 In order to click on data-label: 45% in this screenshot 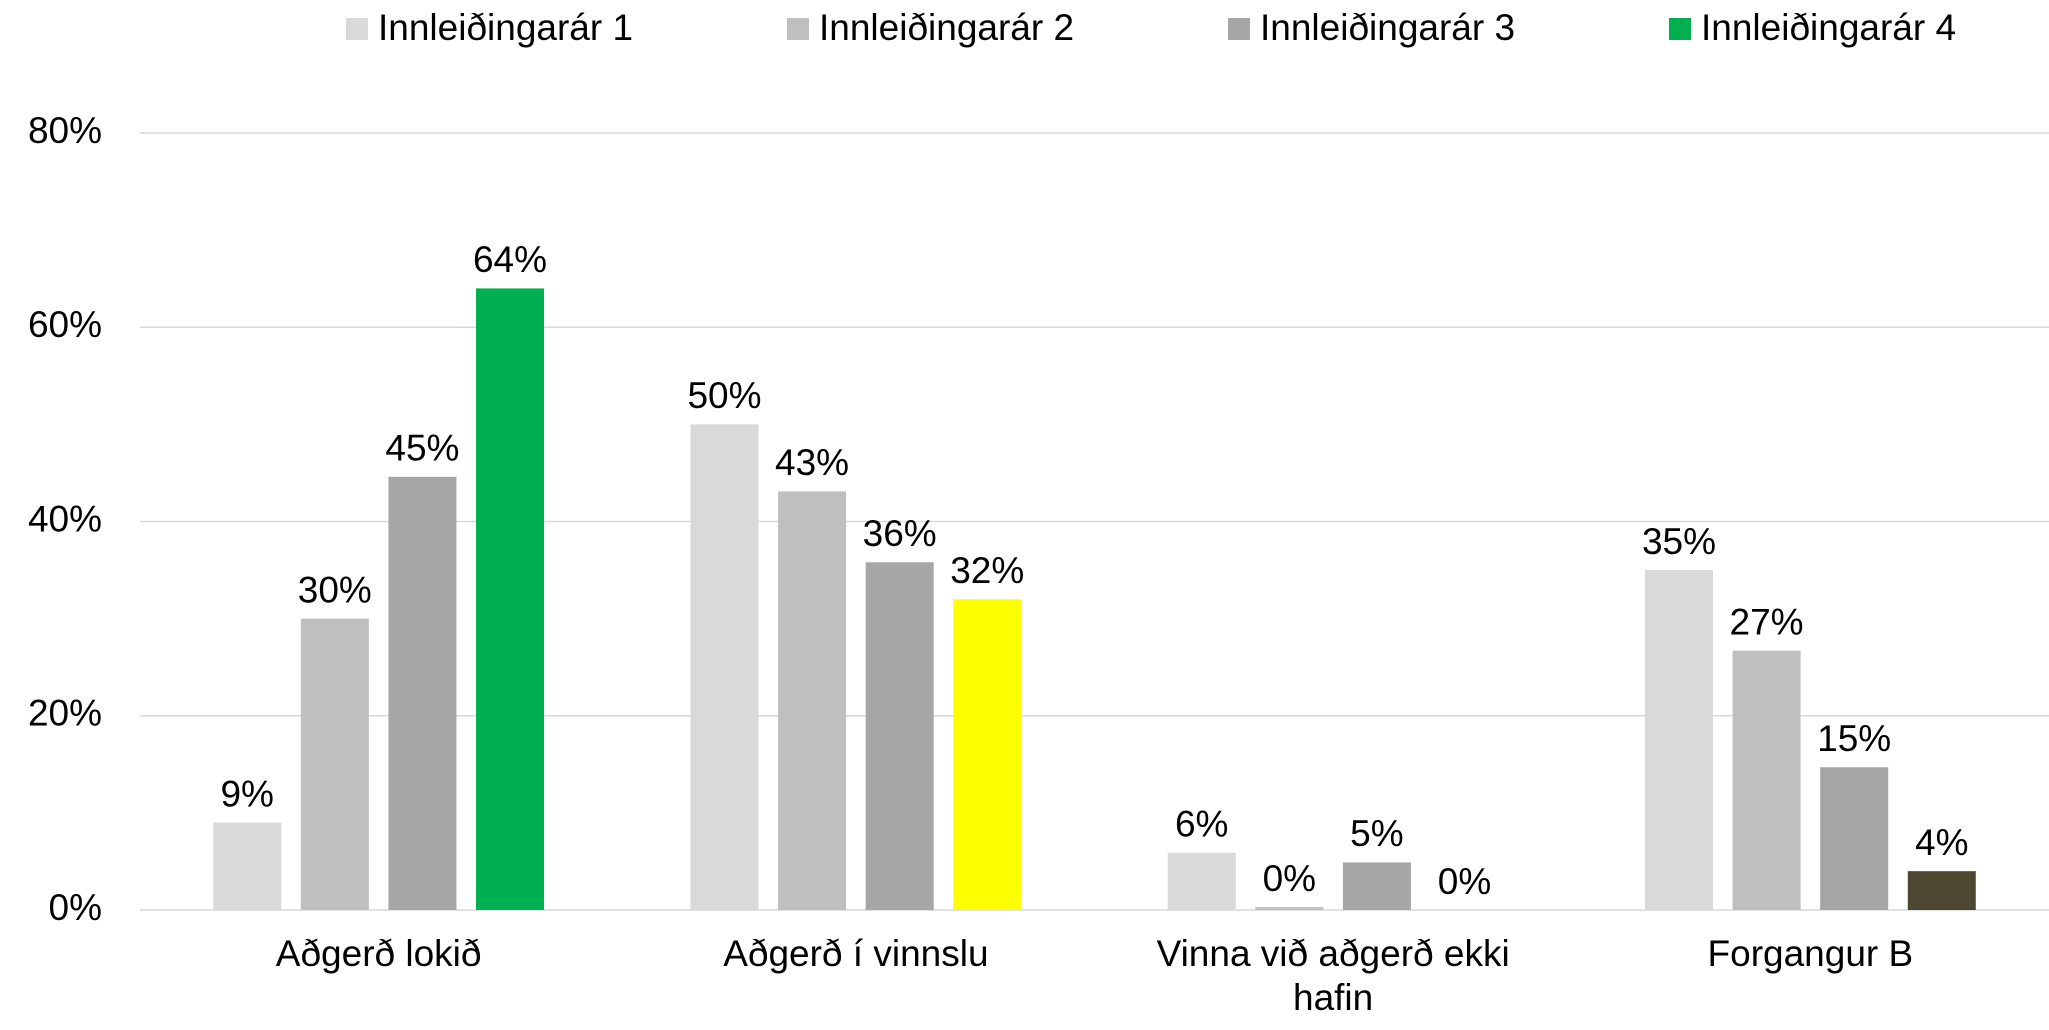, I will do `click(422, 448)`.